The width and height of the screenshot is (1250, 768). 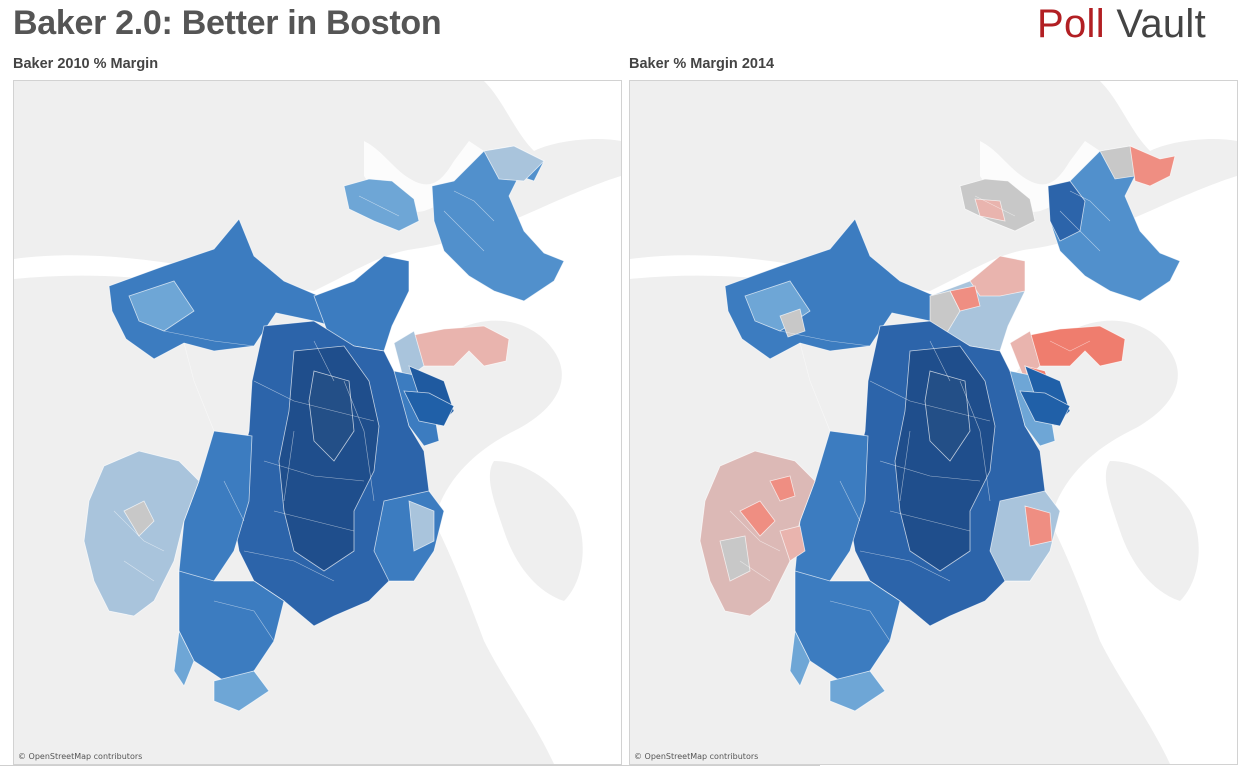 What do you see at coordinates (696, 756) in the screenshot?
I see `map-2014-attribution: © OpenStreetMap contributors` at bounding box center [696, 756].